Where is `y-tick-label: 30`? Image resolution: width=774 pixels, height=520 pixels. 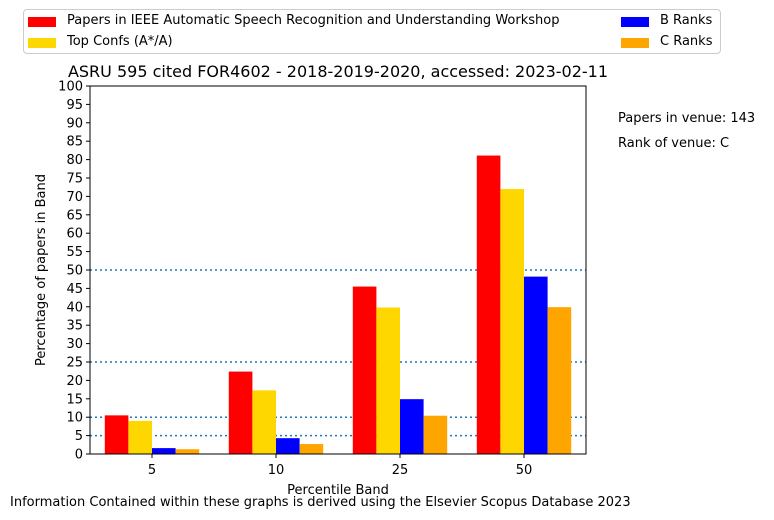
y-tick-label: 30 is located at coordinates (74, 344).